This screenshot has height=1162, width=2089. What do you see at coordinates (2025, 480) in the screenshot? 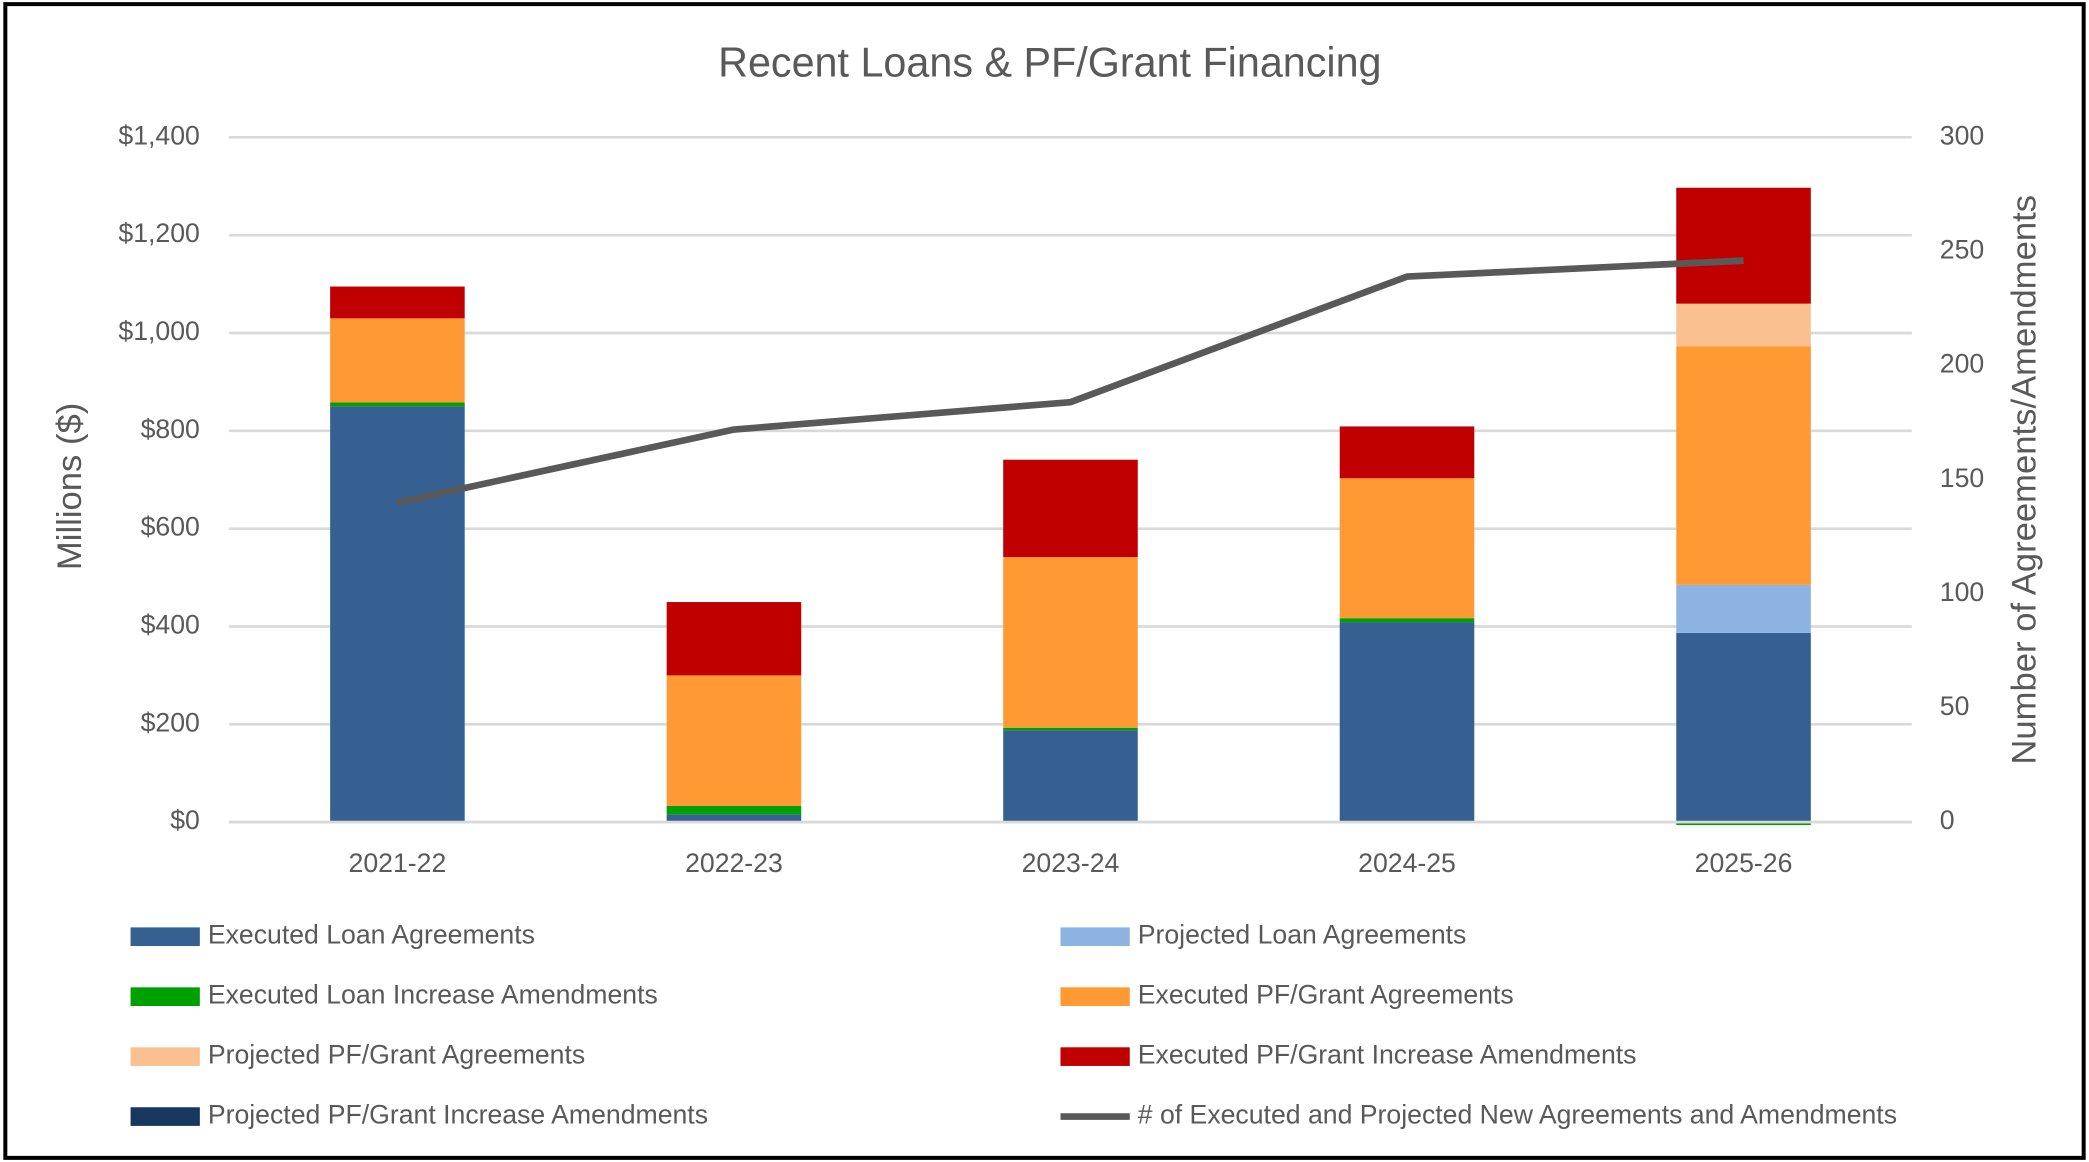
I see `y2-axis-title: Number of Agreements/Amendments` at bounding box center [2025, 480].